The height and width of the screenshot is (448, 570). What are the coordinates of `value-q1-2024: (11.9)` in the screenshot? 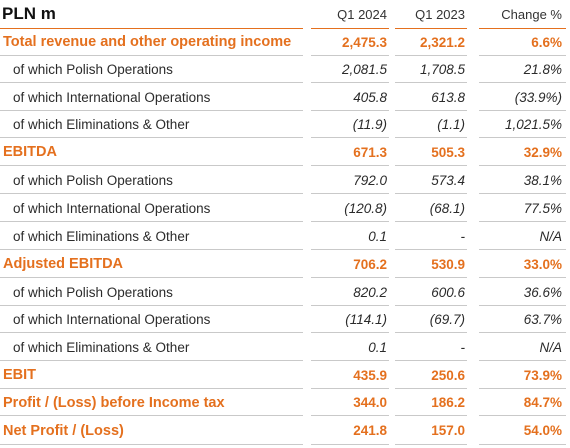 It's located at (369, 124).